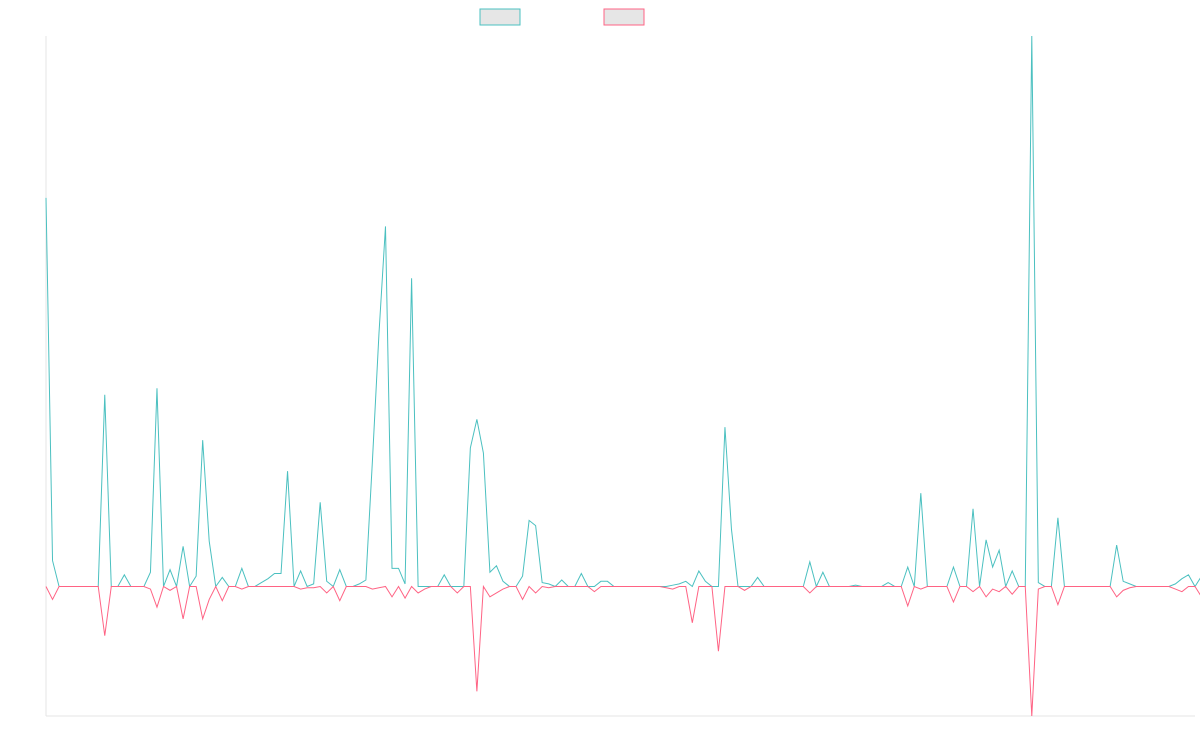 This screenshot has width=1200, height=750. Describe the element at coordinates (562, 17) in the screenshot. I see `legend` at that location.